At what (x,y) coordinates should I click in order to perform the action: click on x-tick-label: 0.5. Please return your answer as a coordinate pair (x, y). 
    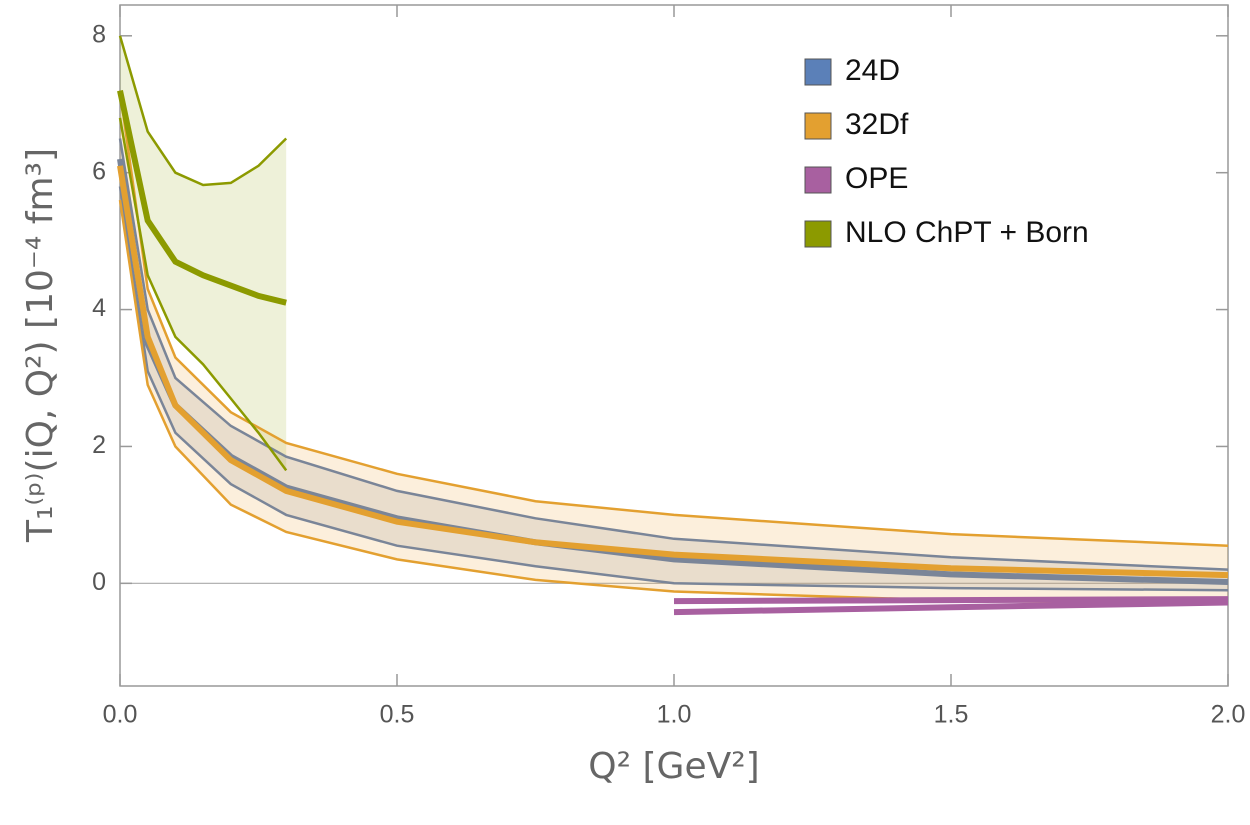
    Looking at the image, I should click on (397, 715).